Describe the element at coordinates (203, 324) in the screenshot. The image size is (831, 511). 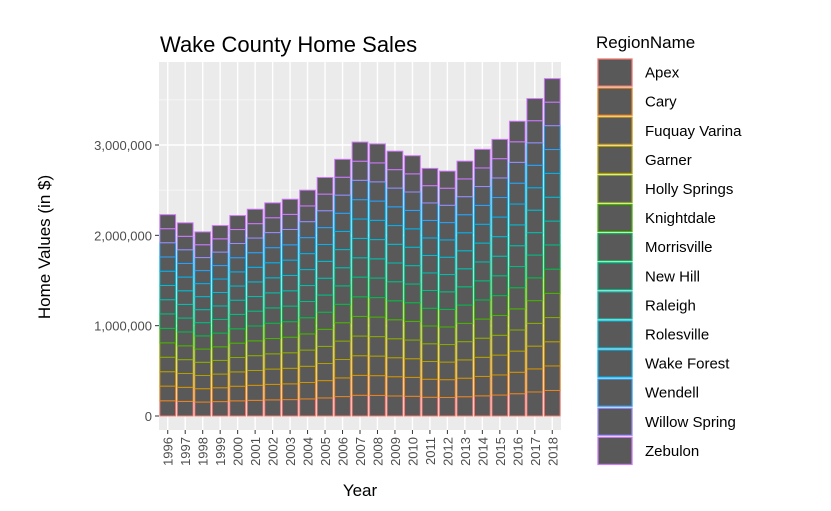
I see `bar-stack-1998` at that location.